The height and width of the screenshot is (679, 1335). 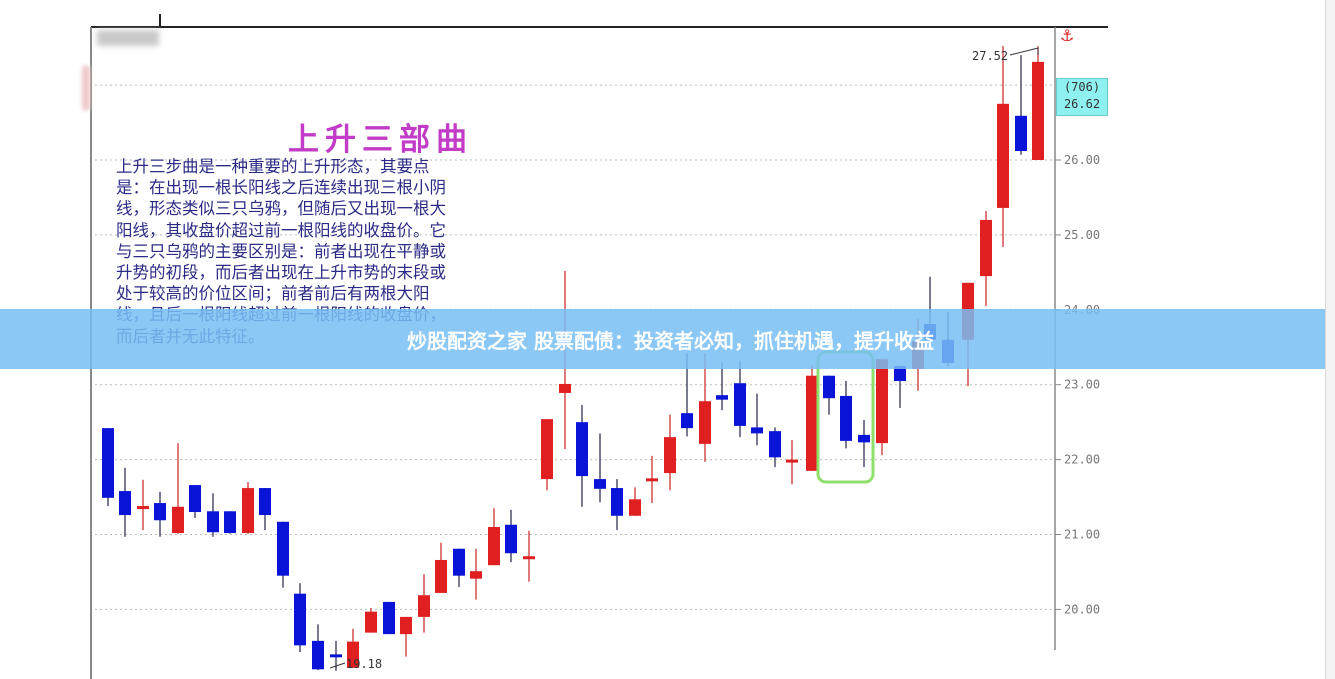 I want to click on high-label: 27.52, so click(x=990, y=56).